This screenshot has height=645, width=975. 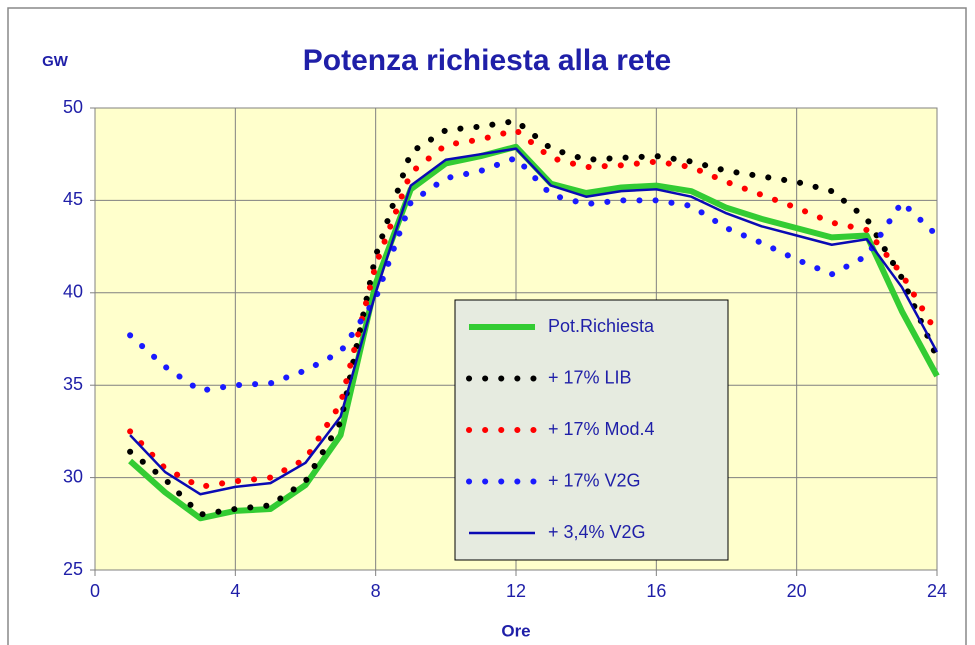 What do you see at coordinates (73, 199) in the screenshot?
I see `y-tick-label: 45` at bounding box center [73, 199].